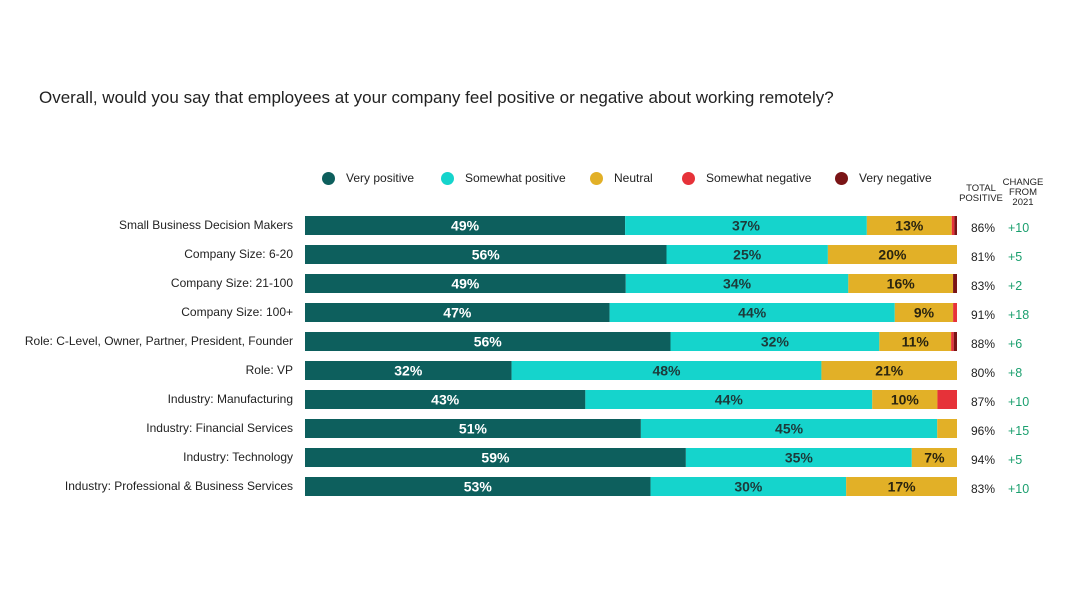 This screenshot has width=1080, height=600. Describe the element at coordinates (231, 283) in the screenshot. I see `category-label: Company Size: 21-100` at that location.